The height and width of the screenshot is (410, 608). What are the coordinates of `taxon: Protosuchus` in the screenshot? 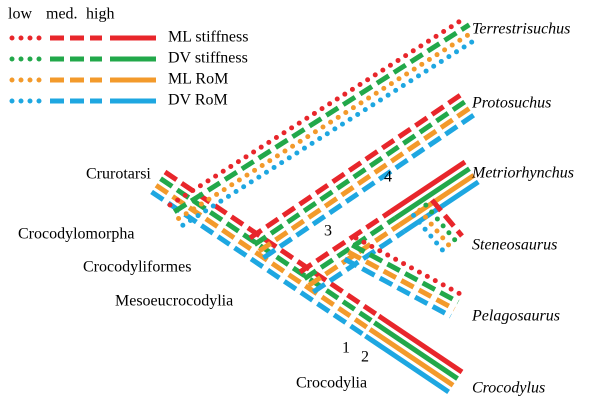 It's located at (511, 103).